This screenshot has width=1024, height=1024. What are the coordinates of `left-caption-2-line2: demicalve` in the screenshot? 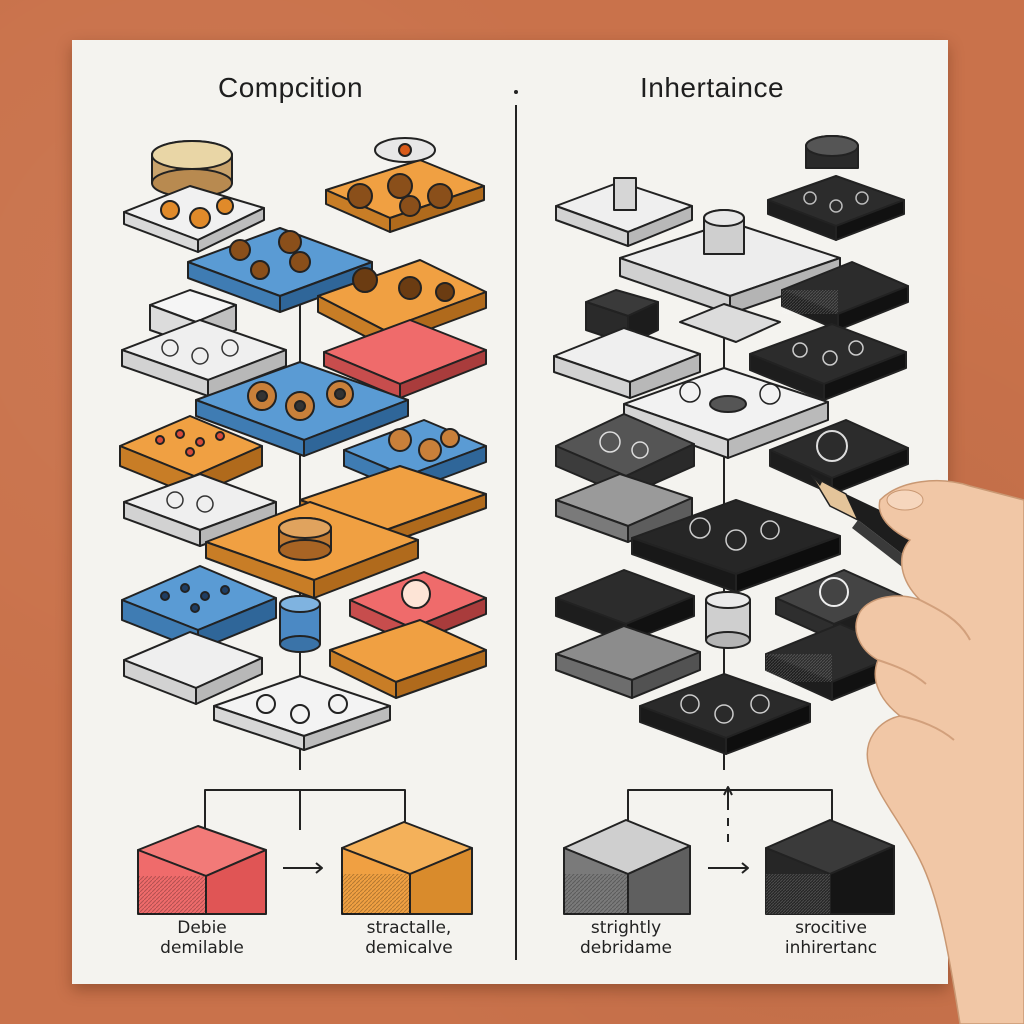 It's located at (409, 948).